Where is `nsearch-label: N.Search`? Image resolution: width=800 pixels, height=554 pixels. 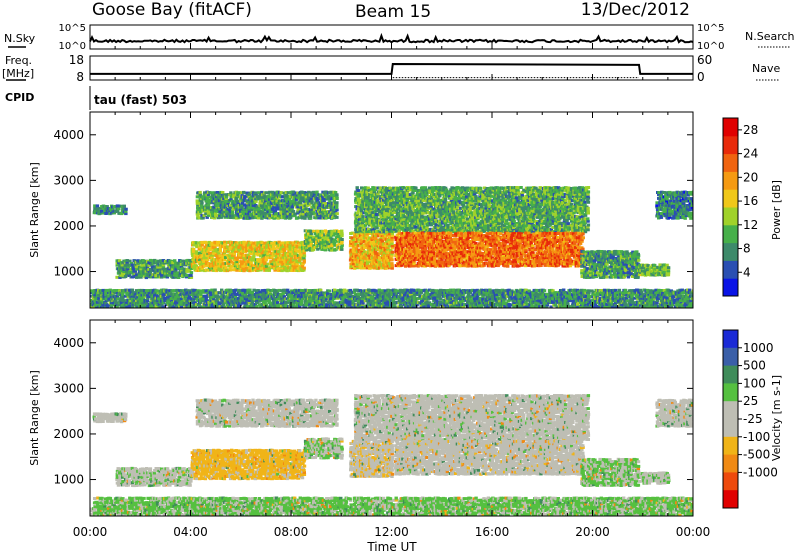
nsearch-label: N.Search is located at coordinates (770, 36).